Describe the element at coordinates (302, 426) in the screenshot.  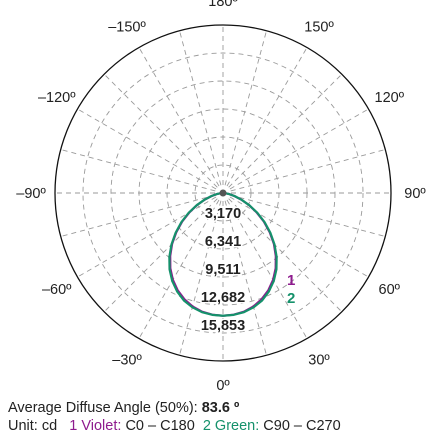
I see `legend-green-value: C90 – C270` at that location.